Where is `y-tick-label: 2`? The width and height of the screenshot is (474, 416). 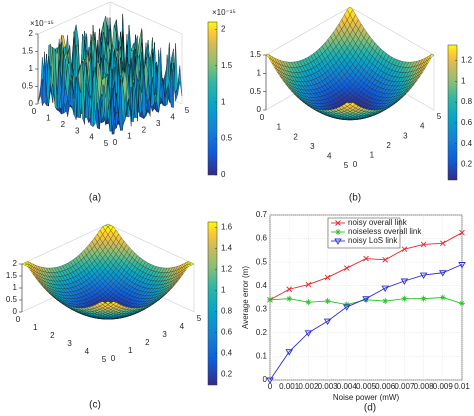
y-tick-label: 2 is located at coordinates (144, 129).